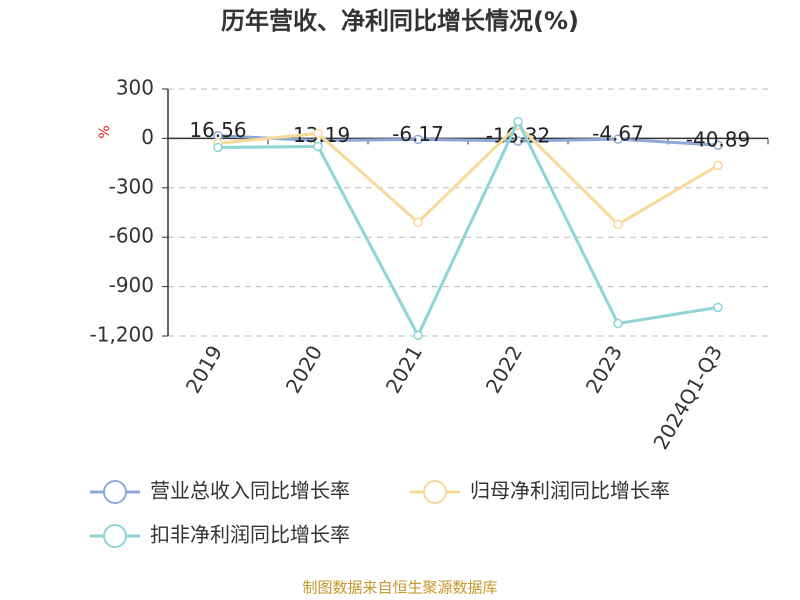  I want to click on legend-item: 营业总收入同比增长率, so click(220, 491).